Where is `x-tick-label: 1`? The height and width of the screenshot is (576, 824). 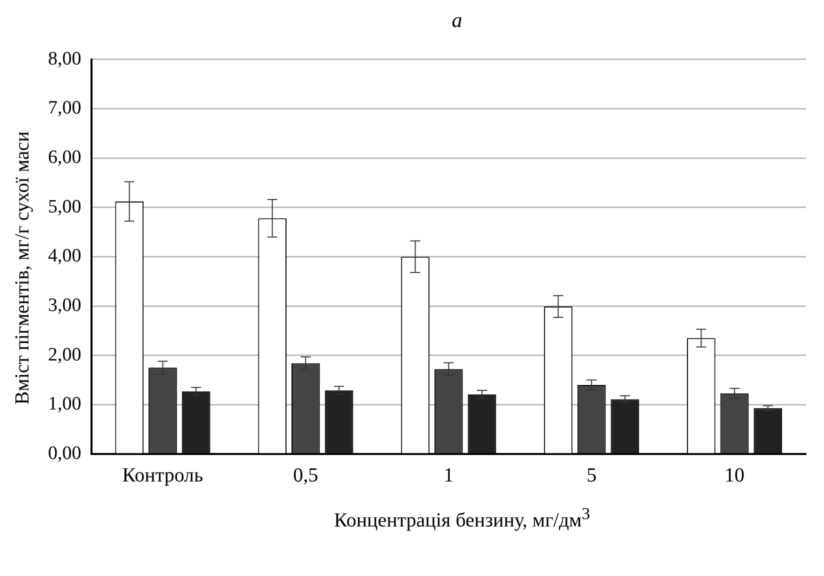
x-tick-label: 1 is located at coordinates (449, 475).